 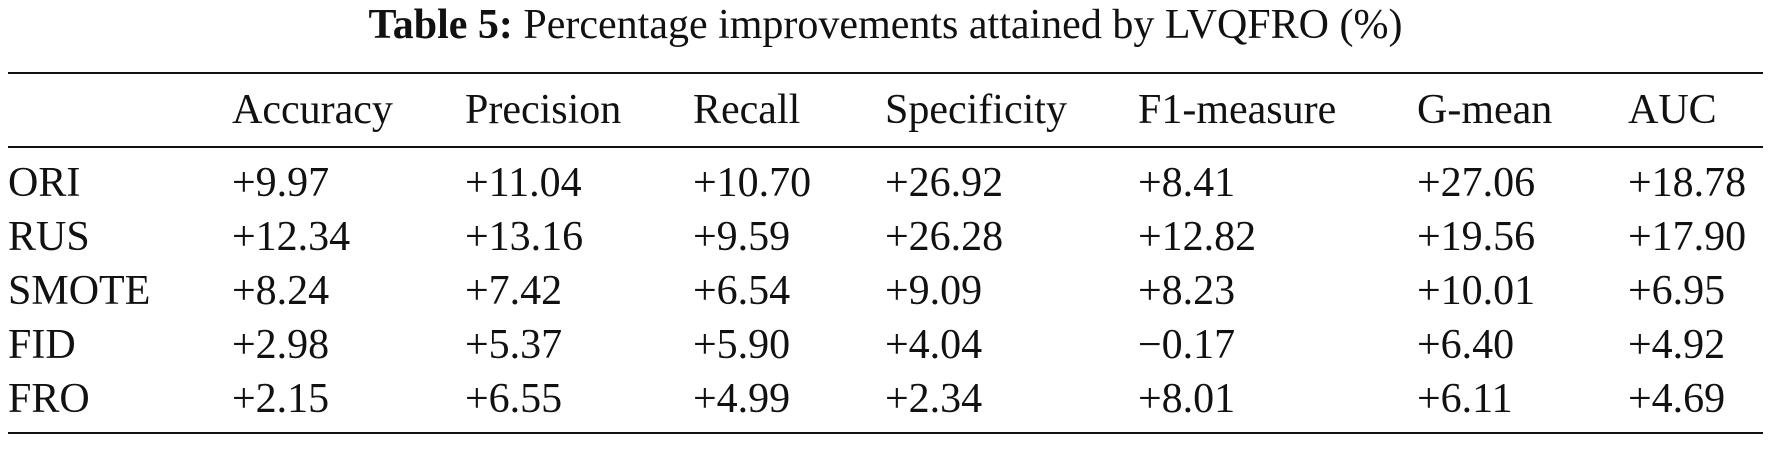 I want to click on table-cell: +8.41, so click(x=1187, y=183).